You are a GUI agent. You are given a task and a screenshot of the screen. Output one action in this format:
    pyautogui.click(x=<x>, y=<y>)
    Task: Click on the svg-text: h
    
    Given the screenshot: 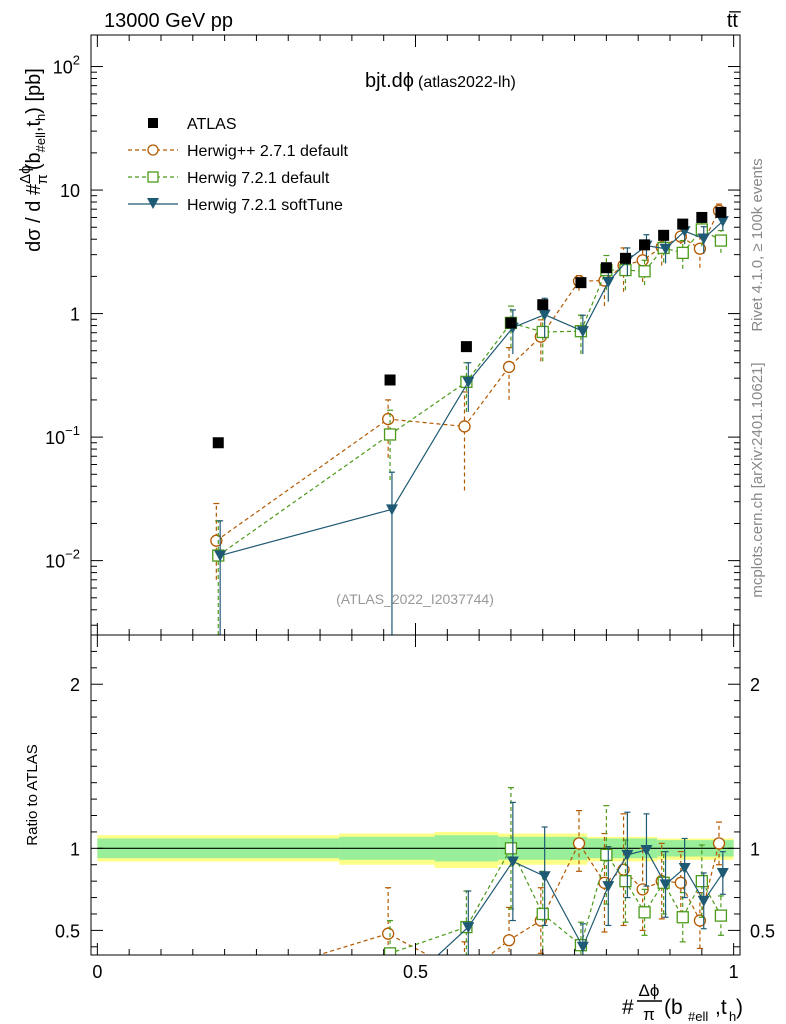 What is the action you would take?
    pyautogui.click(x=732, y=1016)
    